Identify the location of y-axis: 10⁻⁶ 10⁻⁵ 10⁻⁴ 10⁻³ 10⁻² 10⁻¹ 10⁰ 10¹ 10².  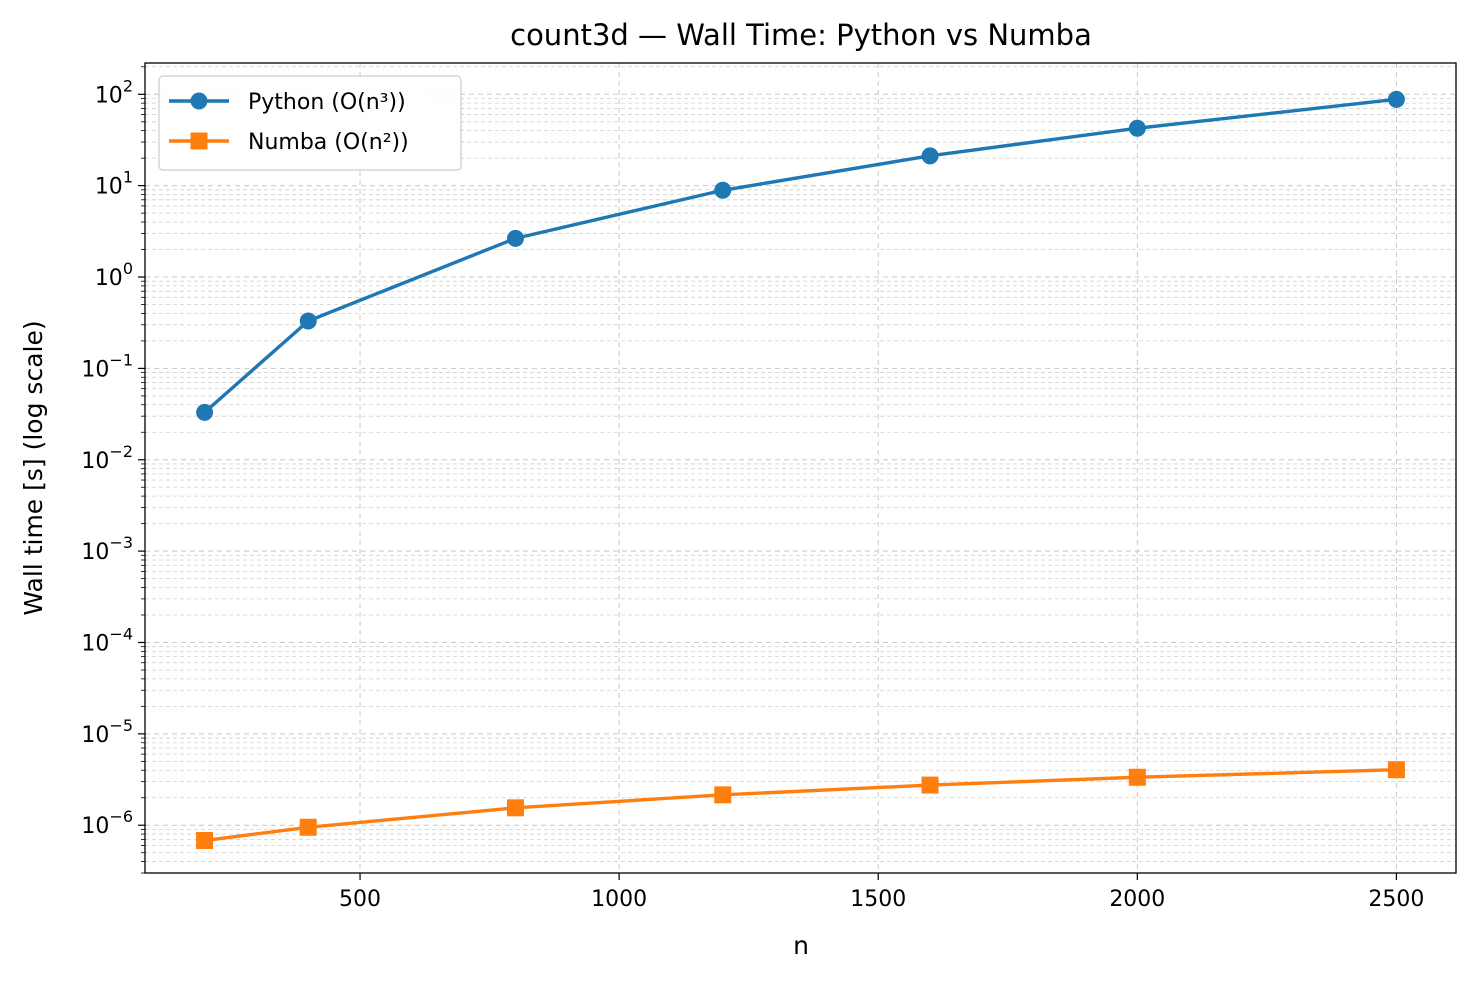
(113, 470).